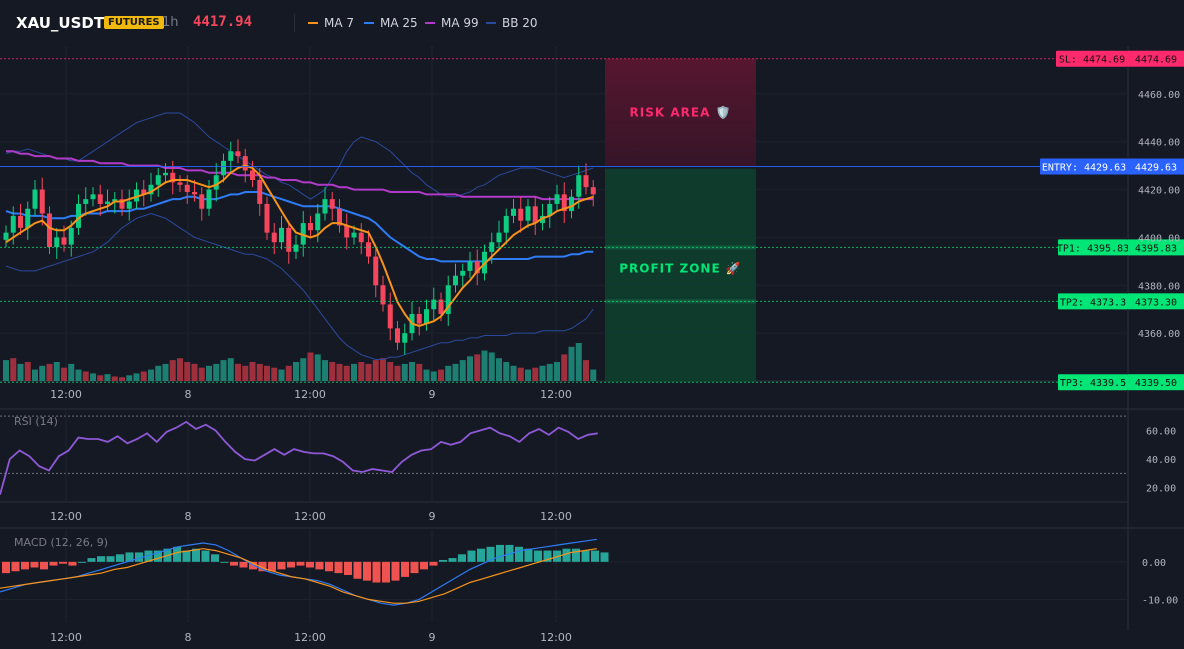  What do you see at coordinates (134, 22) in the screenshot?
I see `futures-badge: FUTURES` at bounding box center [134, 22].